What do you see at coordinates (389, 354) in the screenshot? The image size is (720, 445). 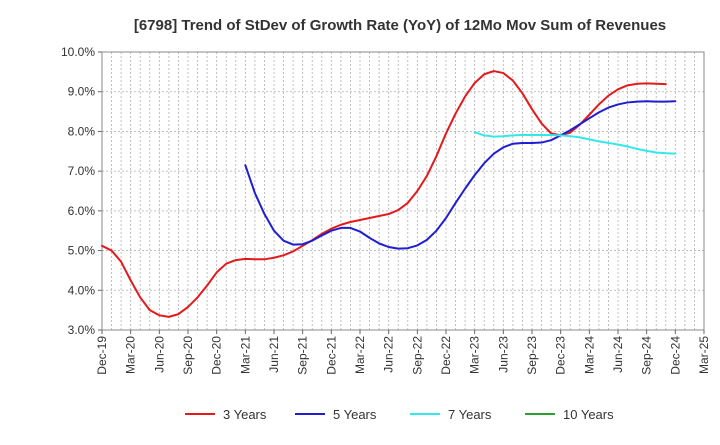 I see `x-tick-label: Jun-22` at bounding box center [389, 354].